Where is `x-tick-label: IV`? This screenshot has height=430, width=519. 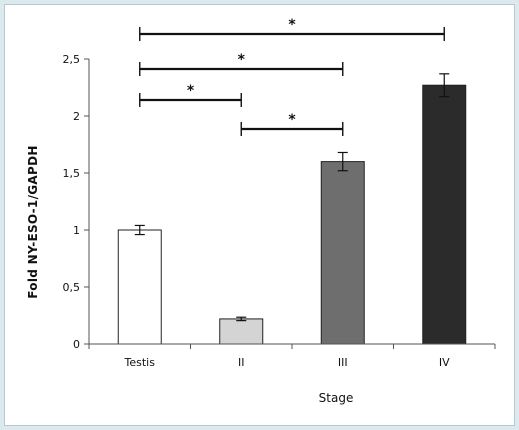
x-tick-label: IV is located at coordinates (444, 362).